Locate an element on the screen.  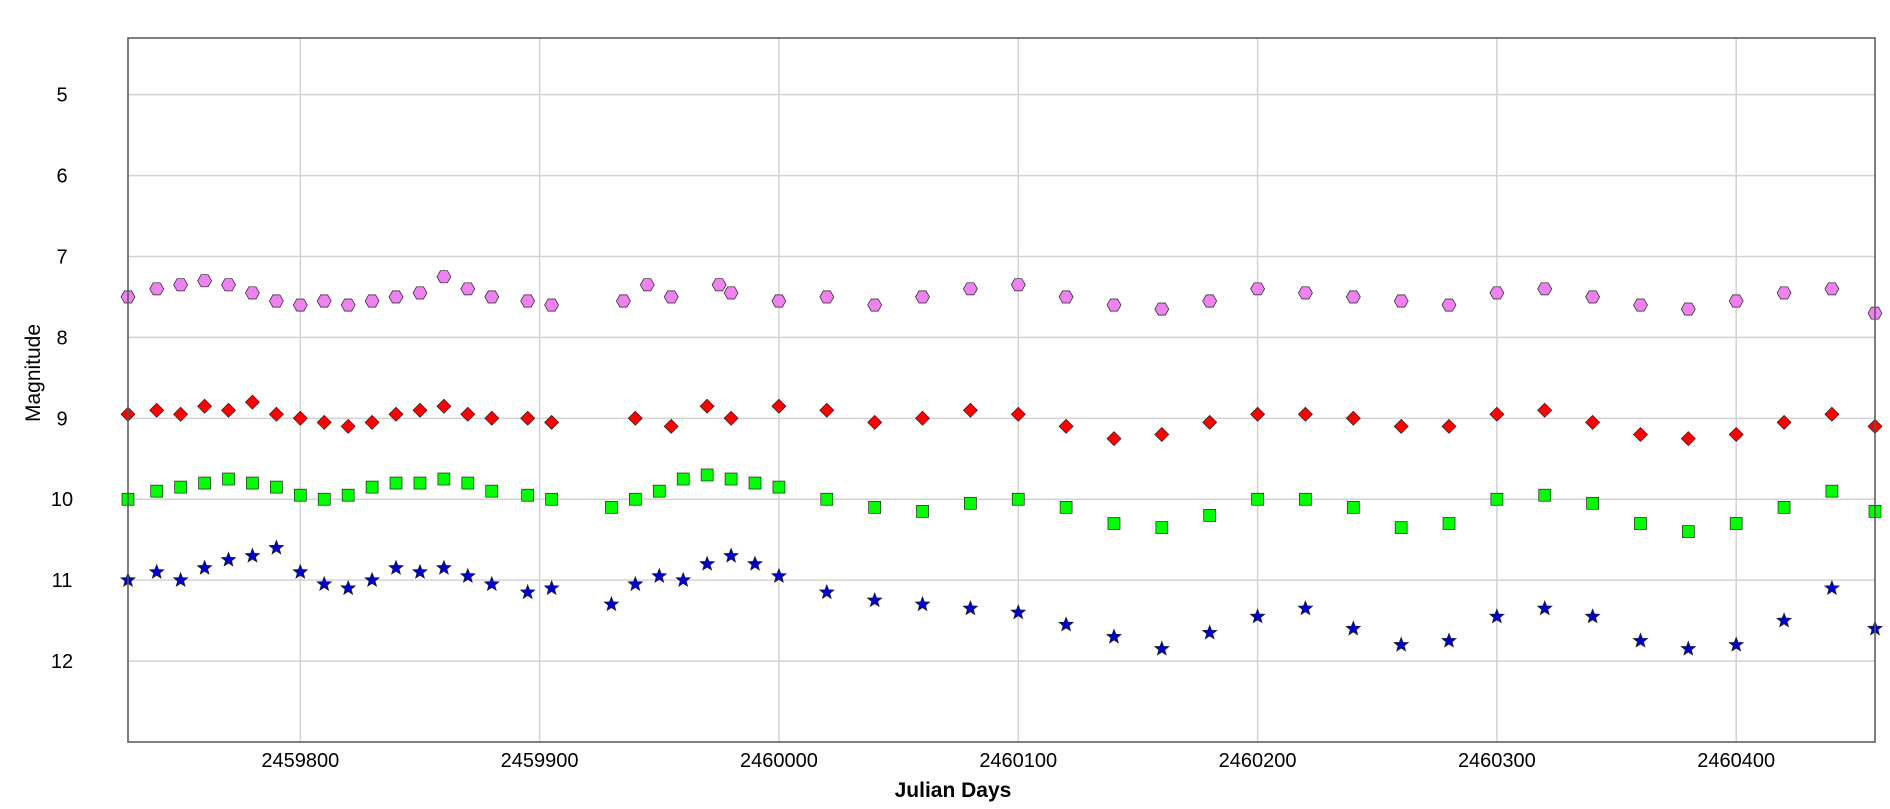
y-tick-label: 5 is located at coordinates (61, 96).